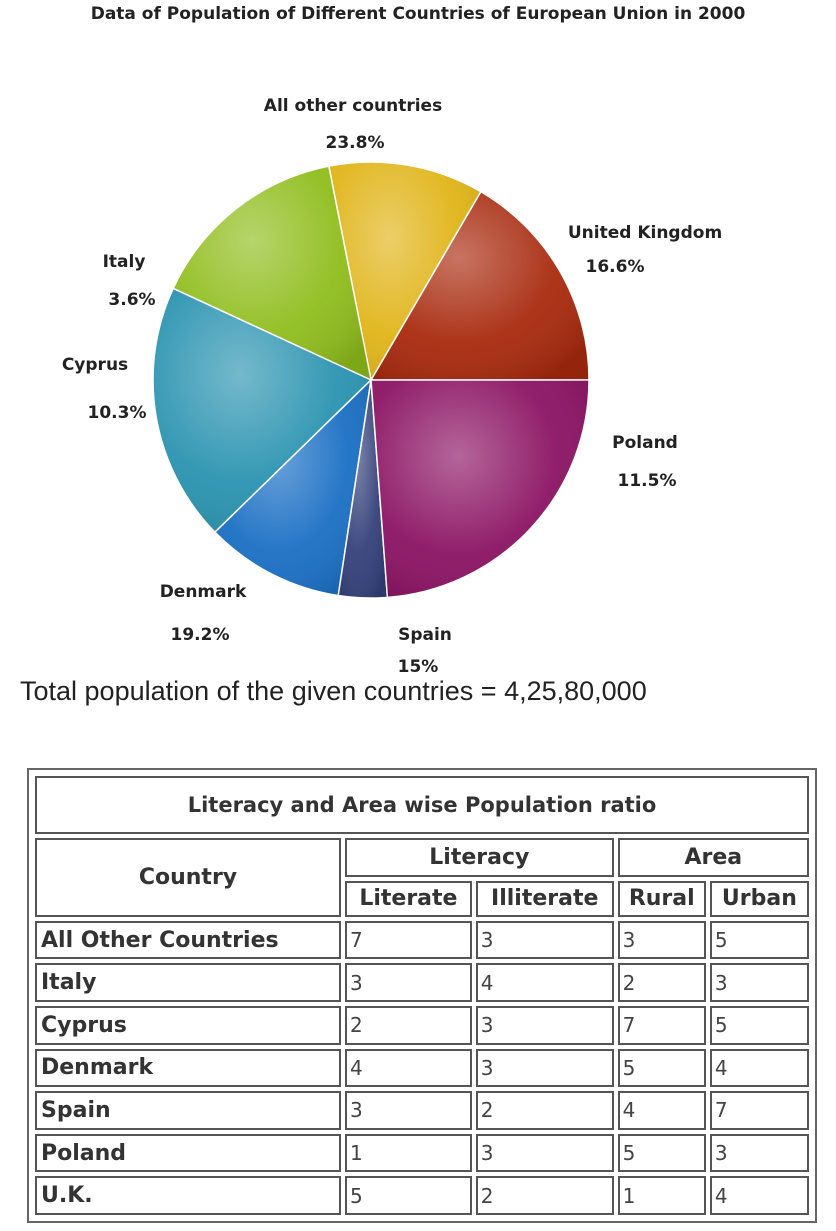 This screenshot has height=1231, width=836. What do you see at coordinates (615, 267) in the screenshot?
I see `slice-percent-label: 16.6%` at bounding box center [615, 267].